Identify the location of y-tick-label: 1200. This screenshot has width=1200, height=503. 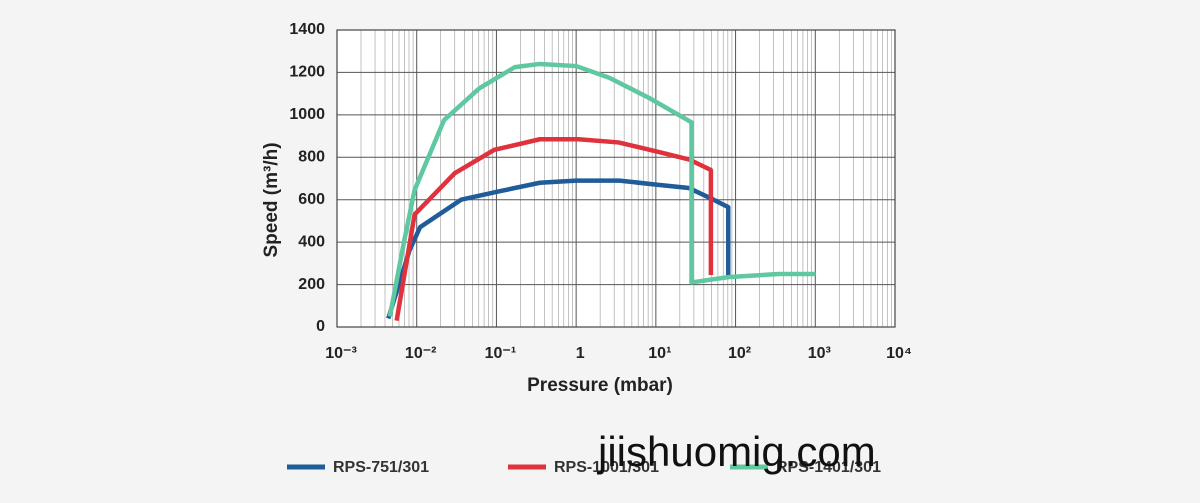
(307, 72).